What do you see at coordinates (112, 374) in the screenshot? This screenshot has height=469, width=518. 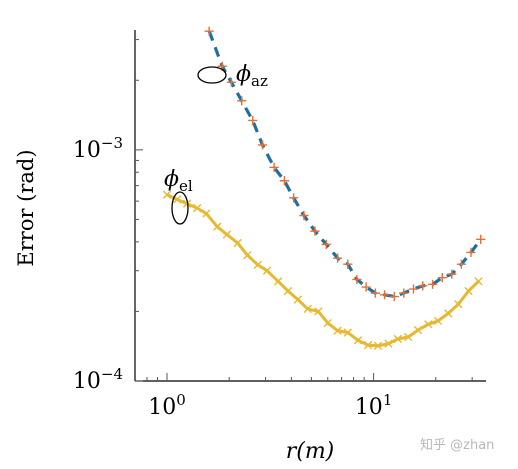 I see `y-tick-exponent: −4` at bounding box center [112, 374].